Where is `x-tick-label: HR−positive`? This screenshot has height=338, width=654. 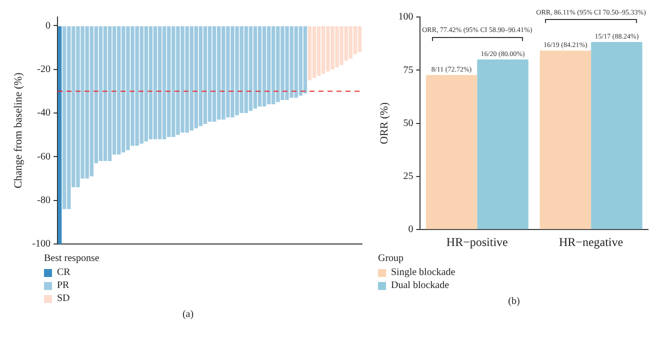 x-tick-label: HR−positive is located at coordinates (477, 241).